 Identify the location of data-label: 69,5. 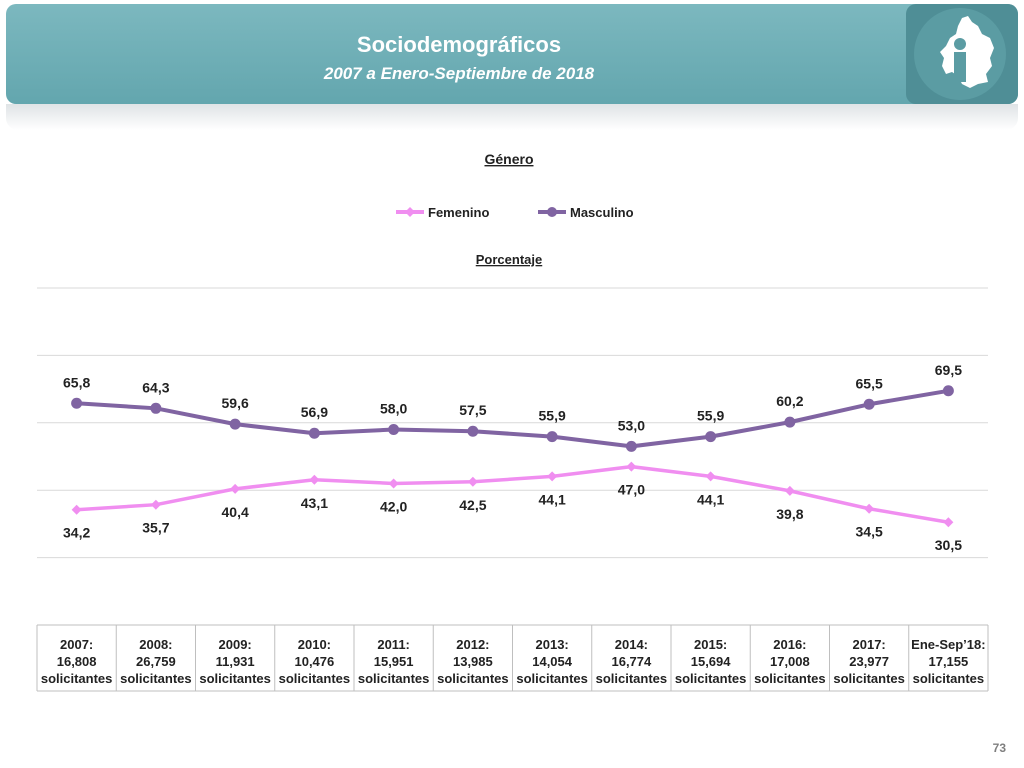
(948, 370).